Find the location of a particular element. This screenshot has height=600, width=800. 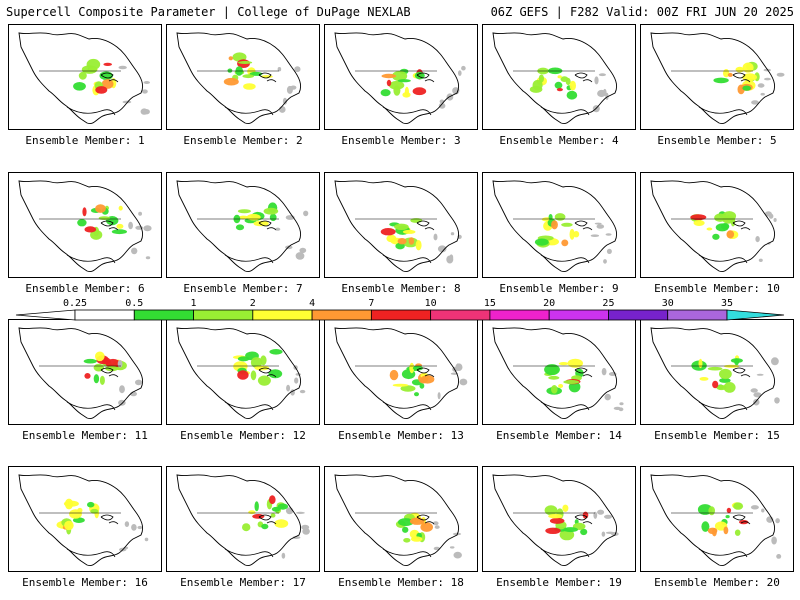

colorbar-tick-label: 1 is located at coordinates (193, 303).